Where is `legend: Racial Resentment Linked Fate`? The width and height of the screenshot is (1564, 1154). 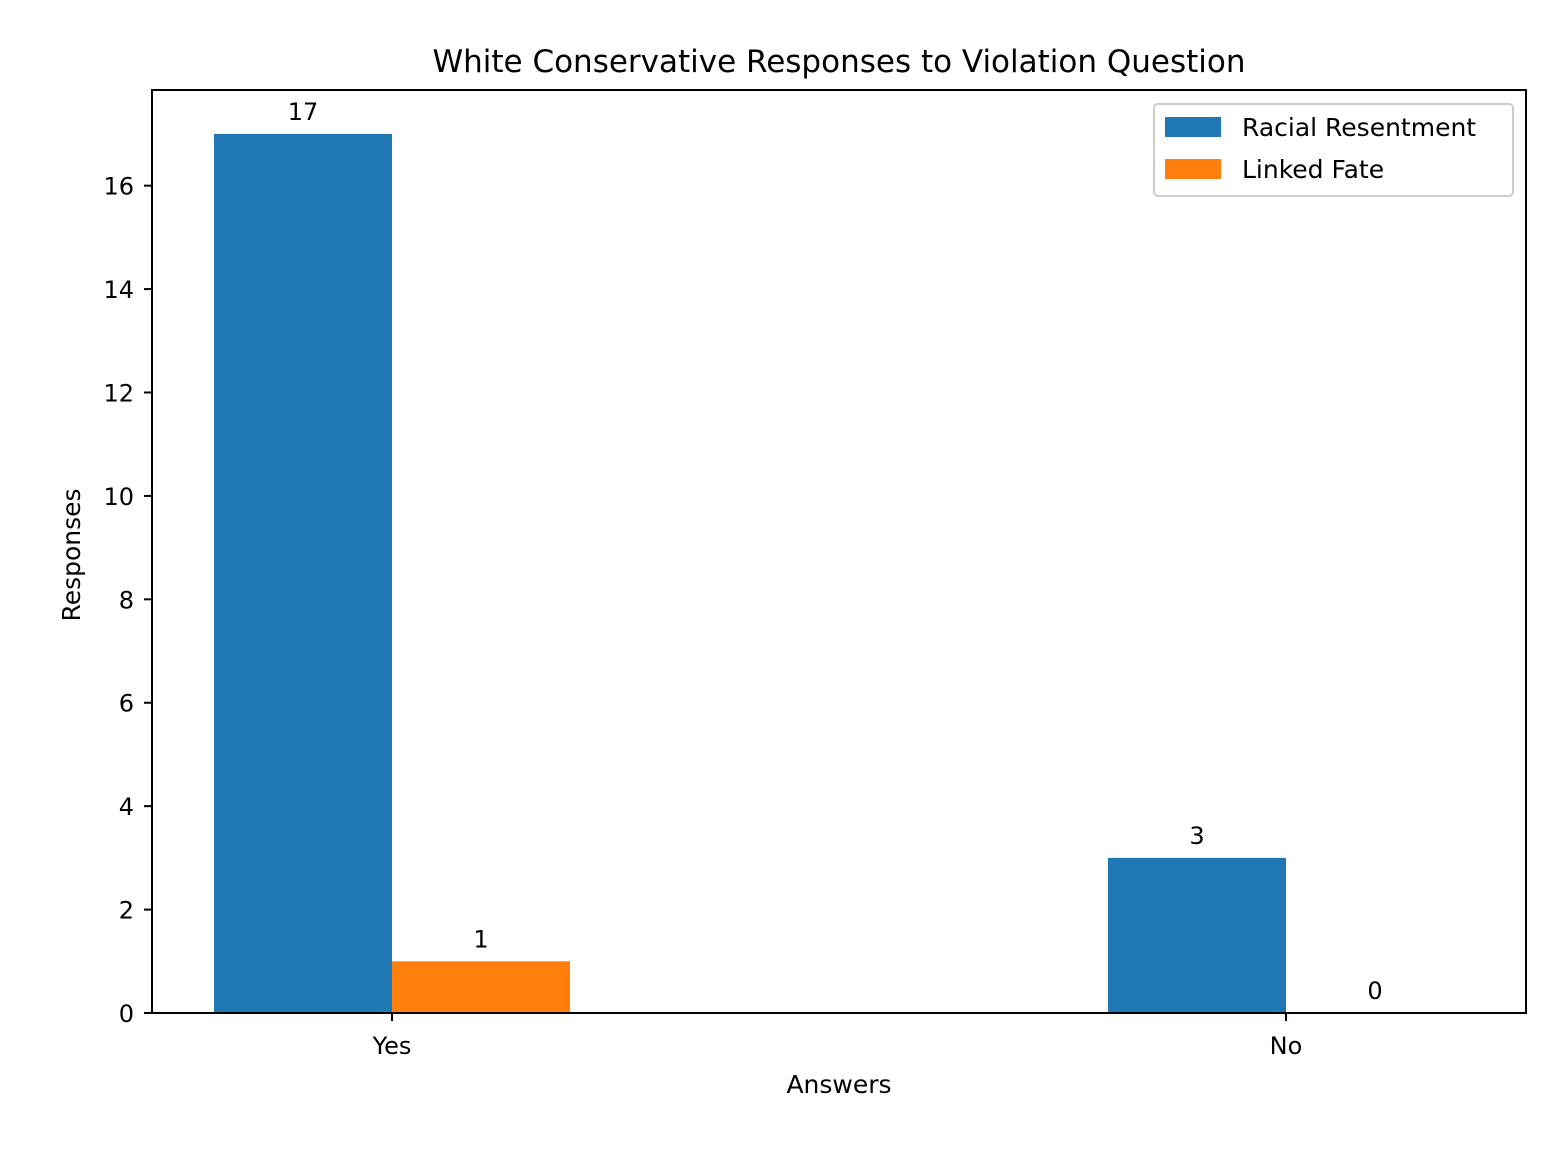
legend: Racial Resentment Linked Fate is located at coordinates (1333, 150).